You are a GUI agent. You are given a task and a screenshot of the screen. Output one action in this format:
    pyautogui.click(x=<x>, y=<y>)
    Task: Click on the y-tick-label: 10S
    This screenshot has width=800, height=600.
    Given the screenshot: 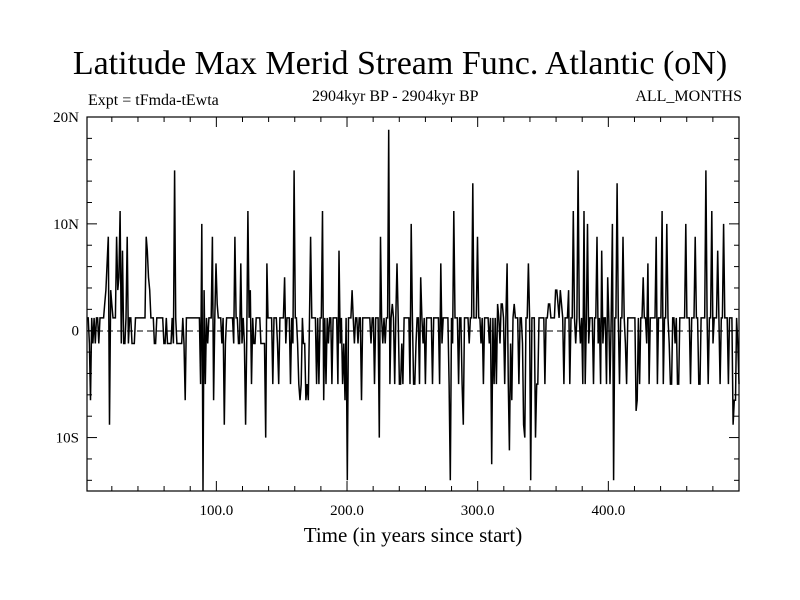 What is the action you would take?
    pyautogui.click(x=67, y=439)
    